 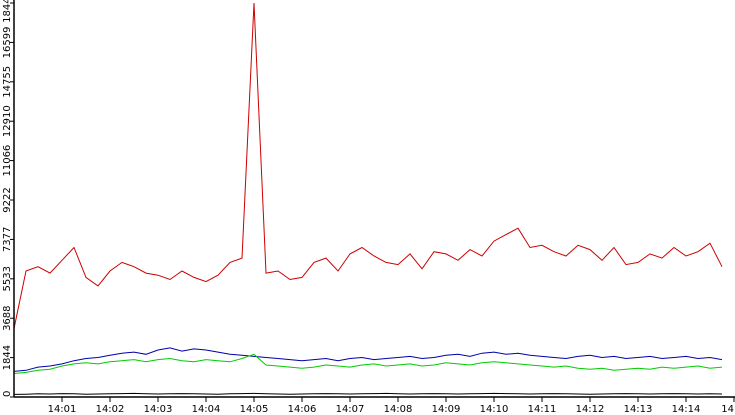 What do you see at coordinates (7, 239) in the screenshot?
I see `y-tick-label: 7377` at bounding box center [7, 239].